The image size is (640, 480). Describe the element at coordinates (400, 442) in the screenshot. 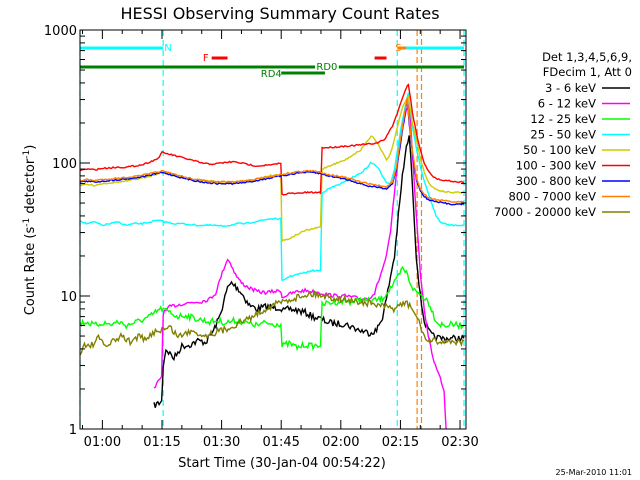

I see `x-tick-label: 02:15` at that location.